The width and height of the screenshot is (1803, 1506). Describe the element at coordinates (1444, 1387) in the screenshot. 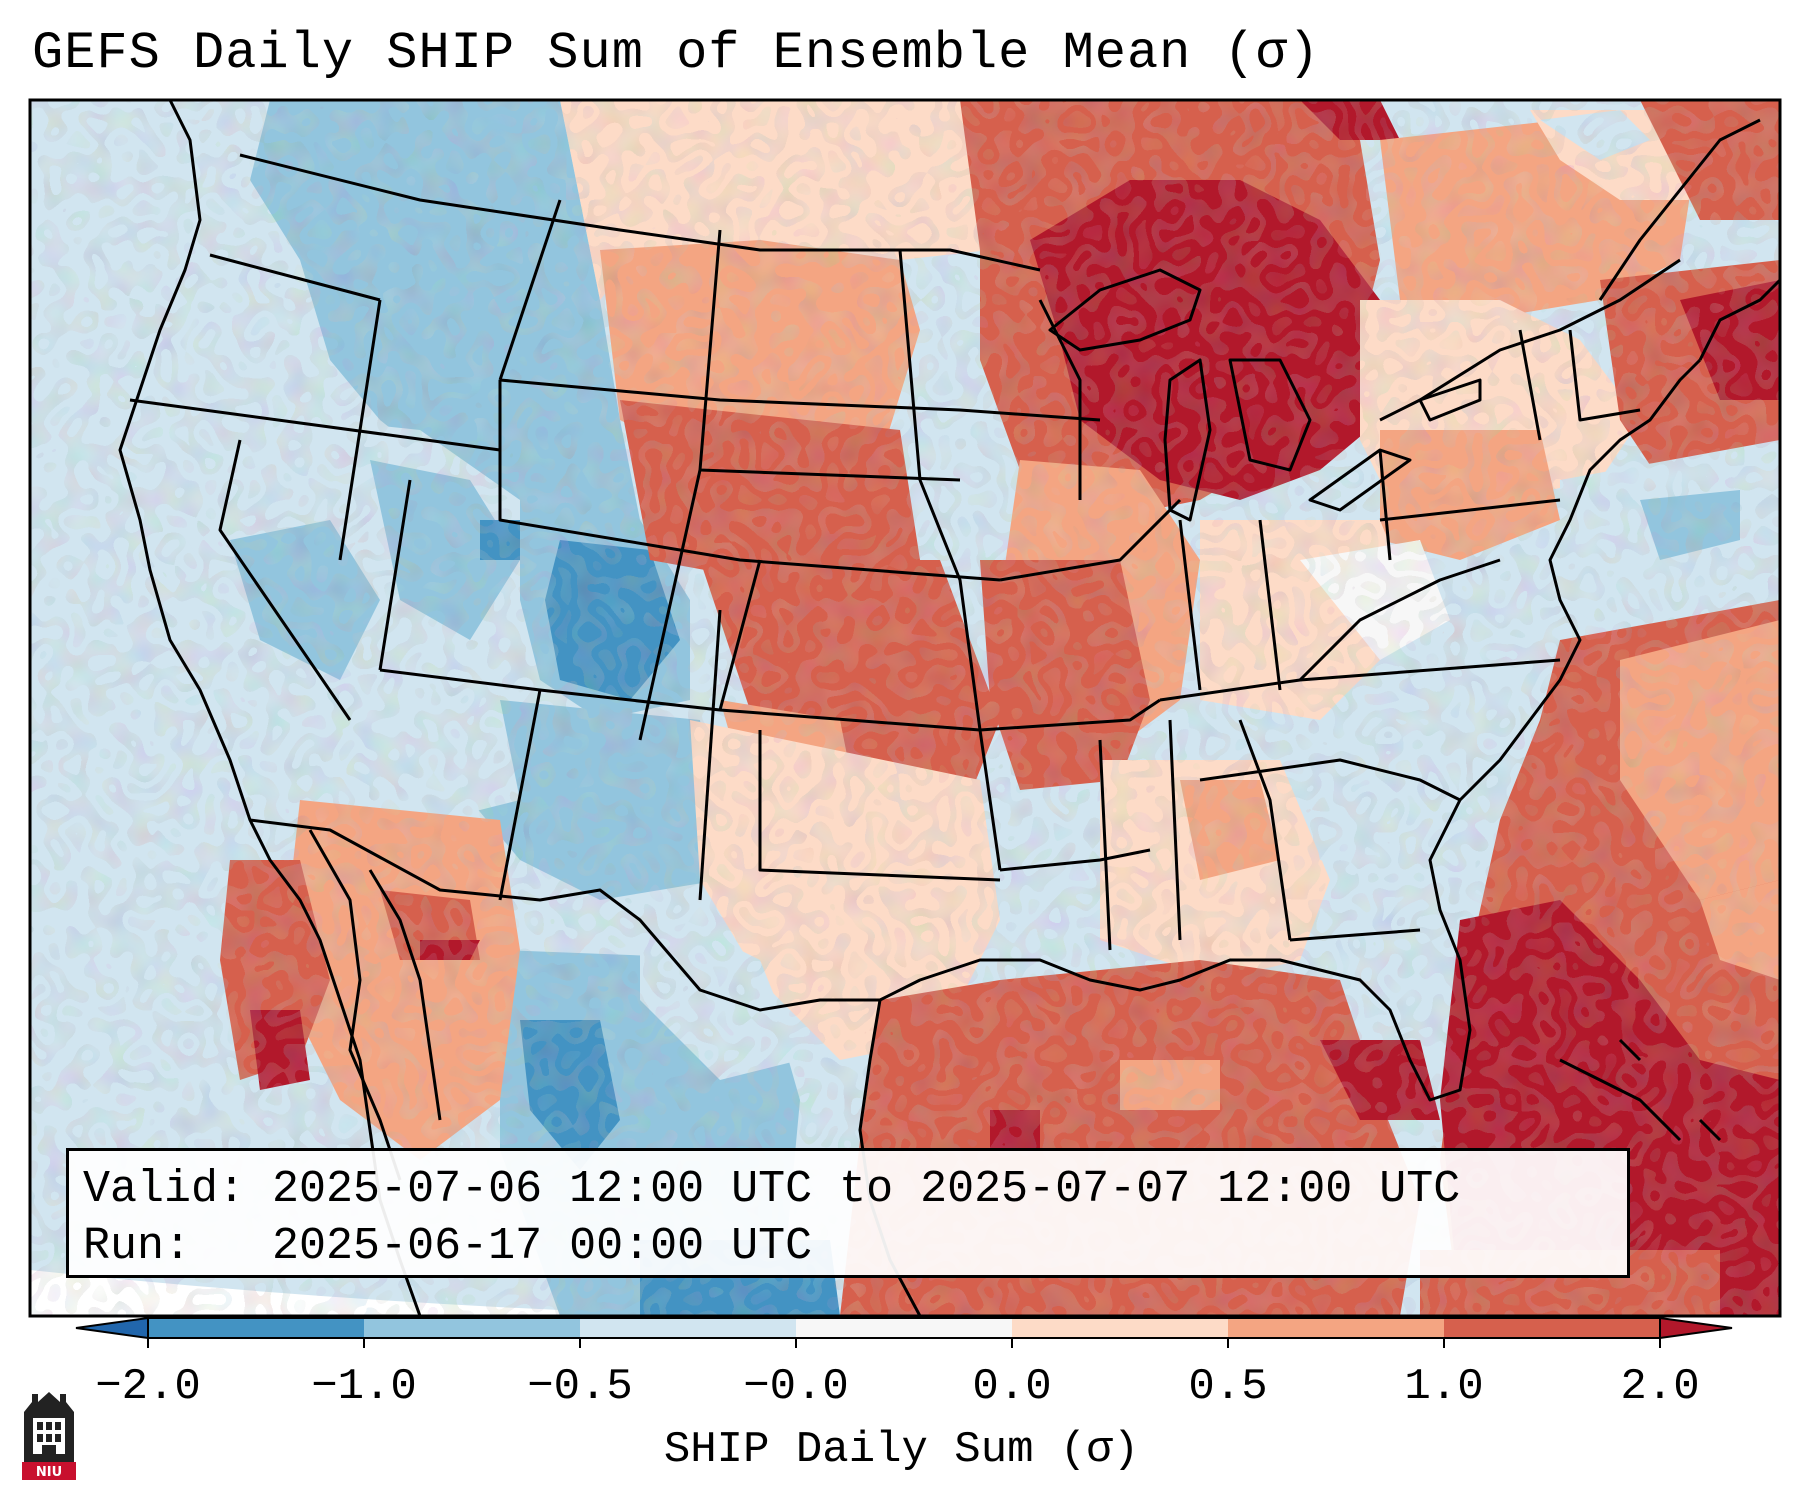

I see `colorbar-tick-label: 1.0` at that location.